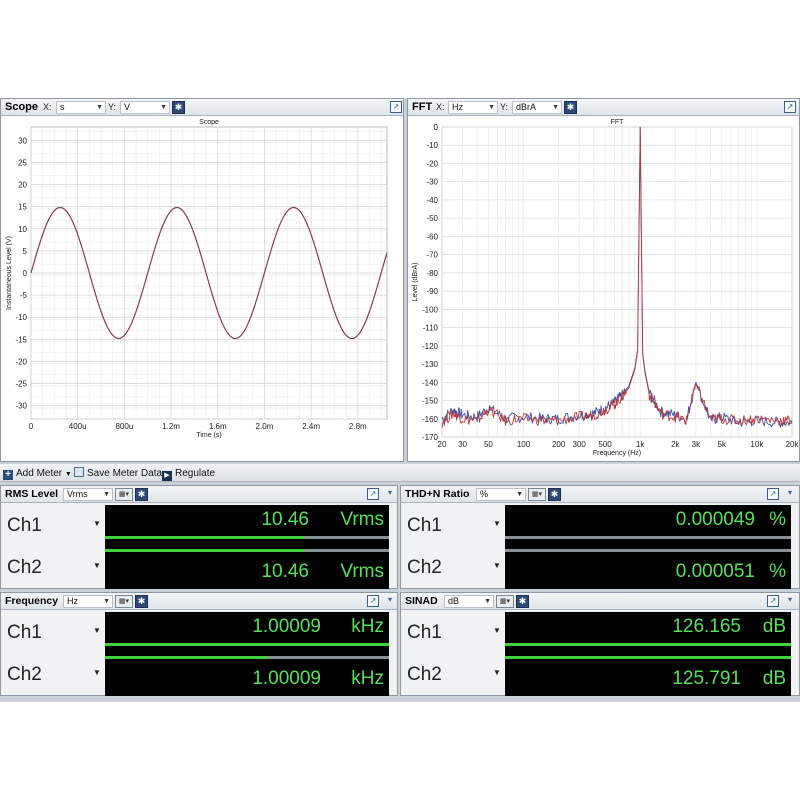 This screenshot has height=800, width=800. What do you see at coordinates (432, 291) in the screenshot?
I see `fft-y-tick-label: -90` at bounding box center [432, 291].